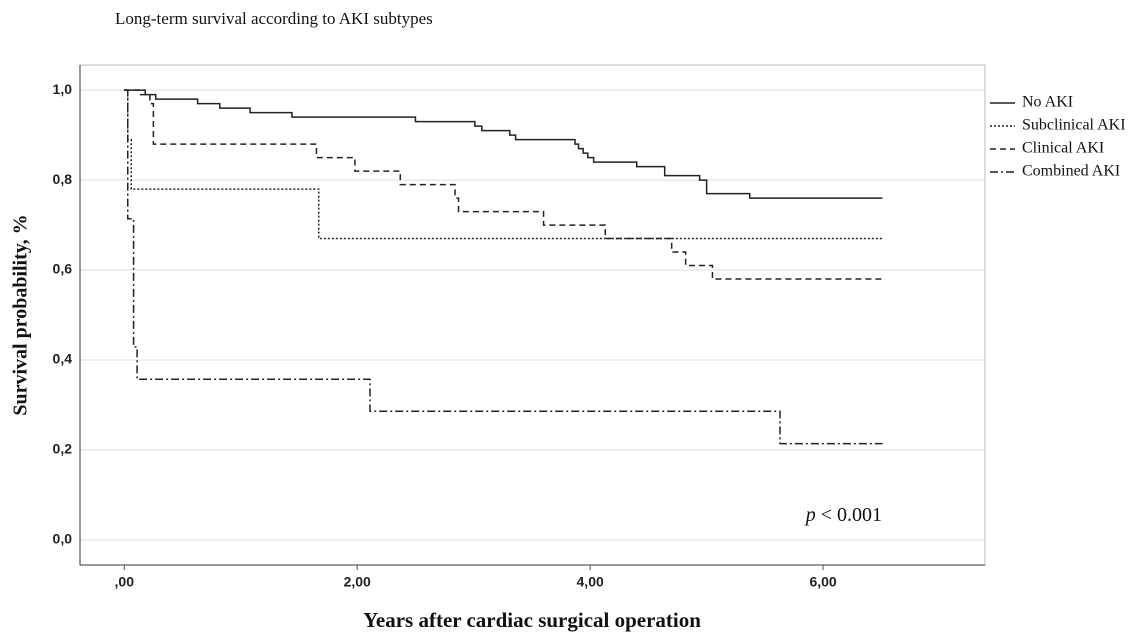 The image size is (1148, 636). What do you see at coordinates (63, 449) in the screenshot?
I see `y-tick-label: 0,2` at bounding box center [63, 449].